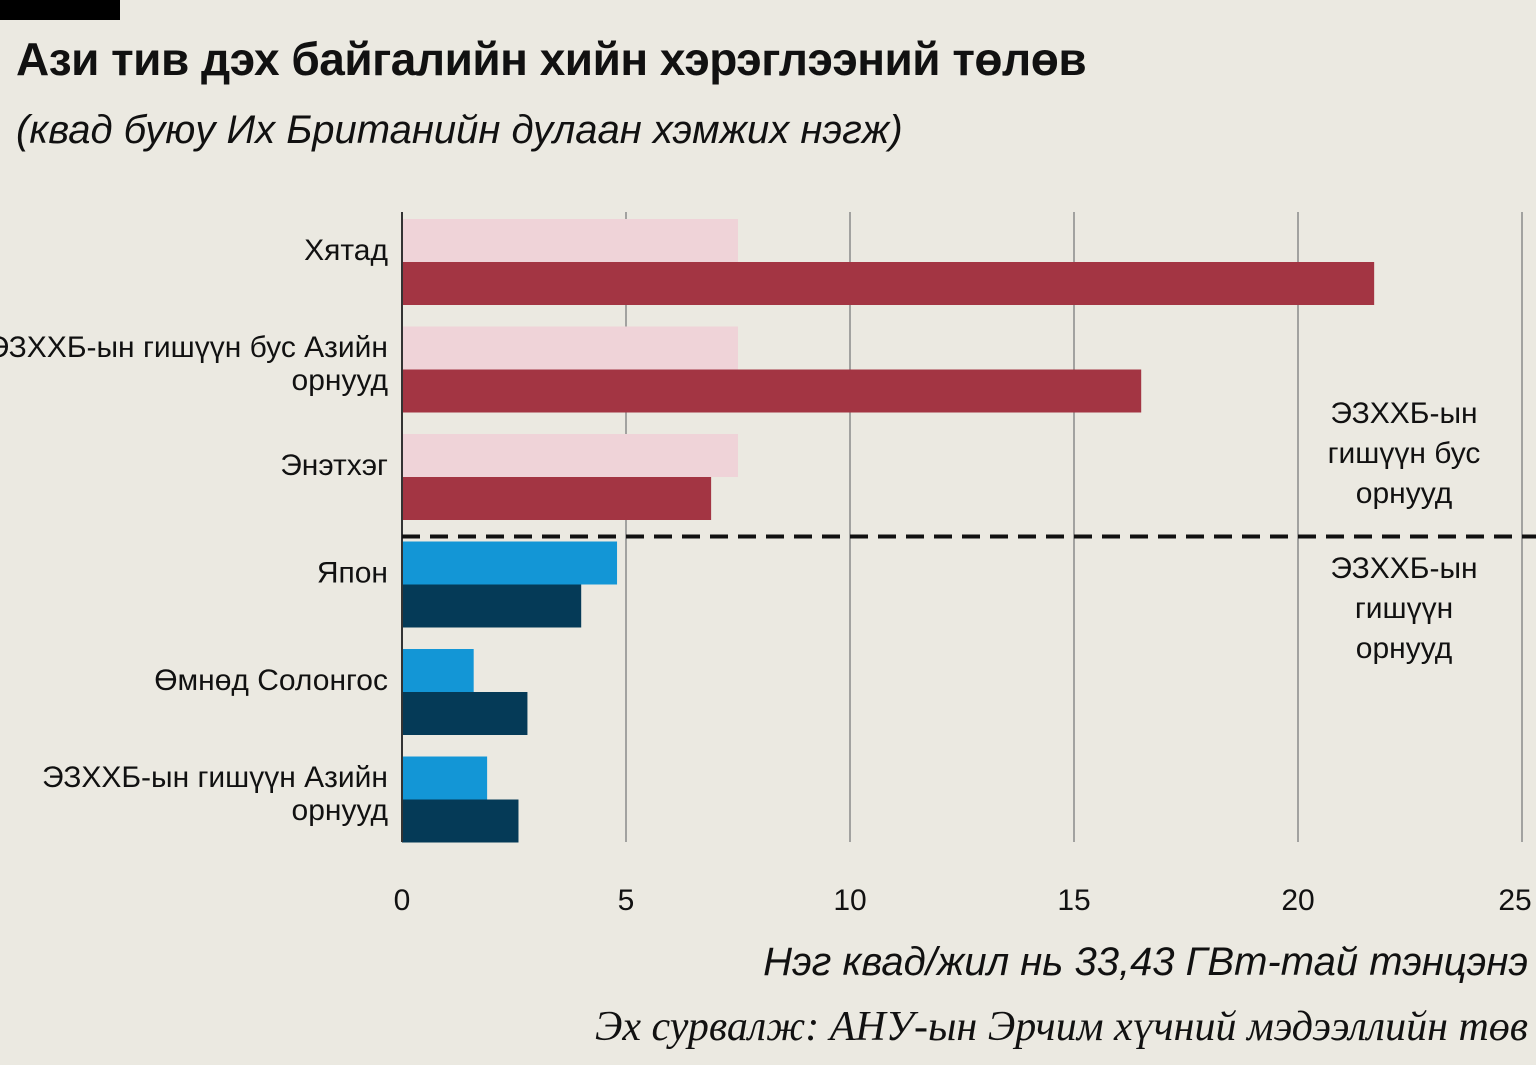  Describe the element at coordinates (445, 778) in the screenshot. I see `bar-5-a` at that location.